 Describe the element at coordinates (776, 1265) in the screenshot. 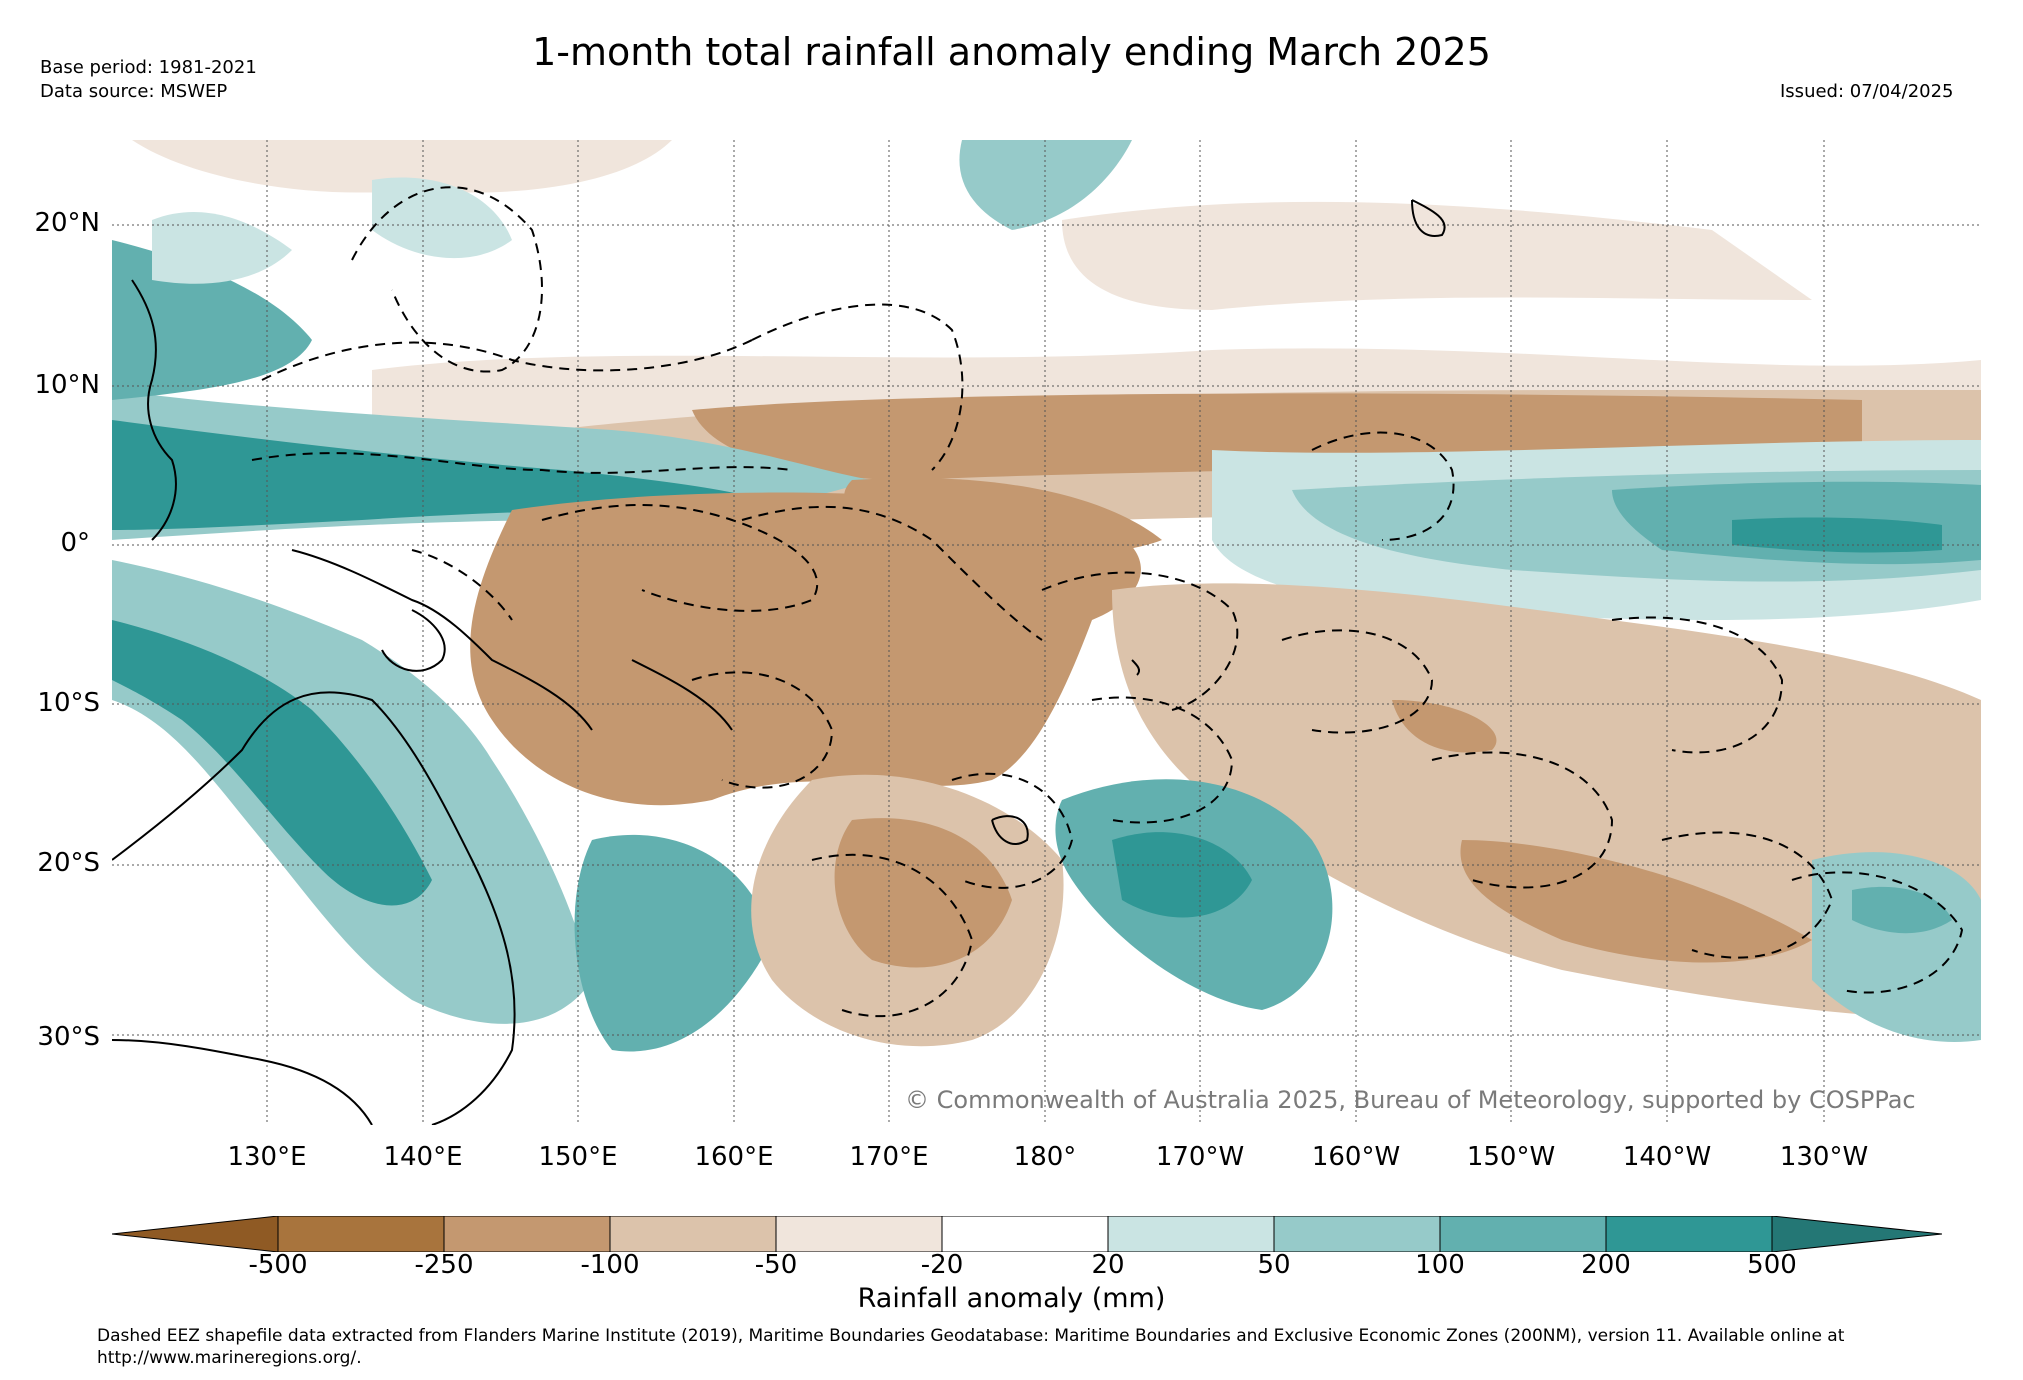

I see `colorbar-tick: -50` at that location.